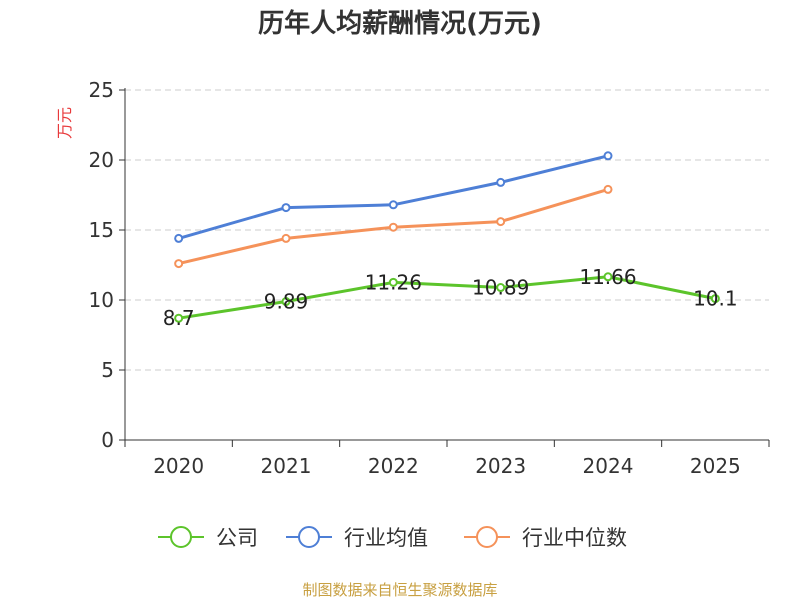  I want to click on point-s2-2024, so click(608, 189).